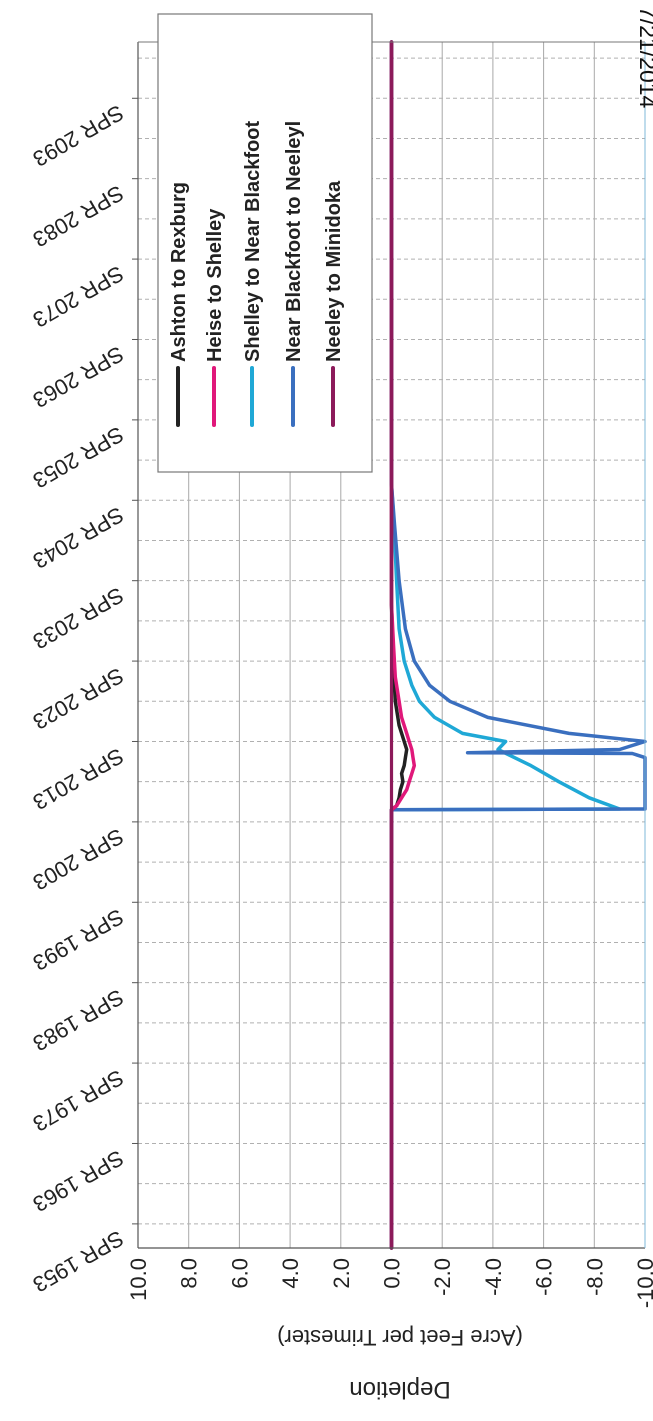 The width and height of the screenshot is (653, 1421). What do you see at coordinates (334, 271) in the screenshot?
I see `legend-label-neeley: Neeley to Minidoka` at bounding box center [334, 271].